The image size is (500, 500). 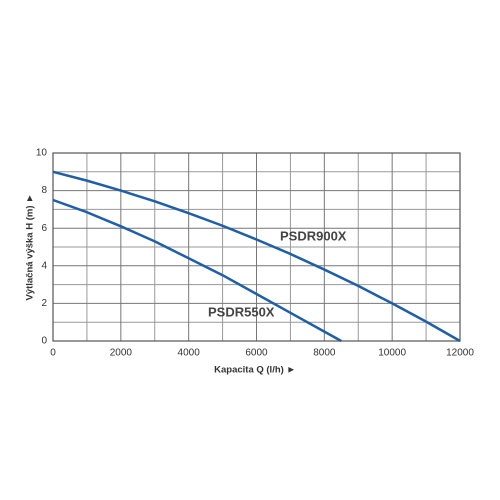 What do you see at coordinates (44, 190) in the screenshot?
I see `y-tick-label: 8` at bounding box center [44, 190].